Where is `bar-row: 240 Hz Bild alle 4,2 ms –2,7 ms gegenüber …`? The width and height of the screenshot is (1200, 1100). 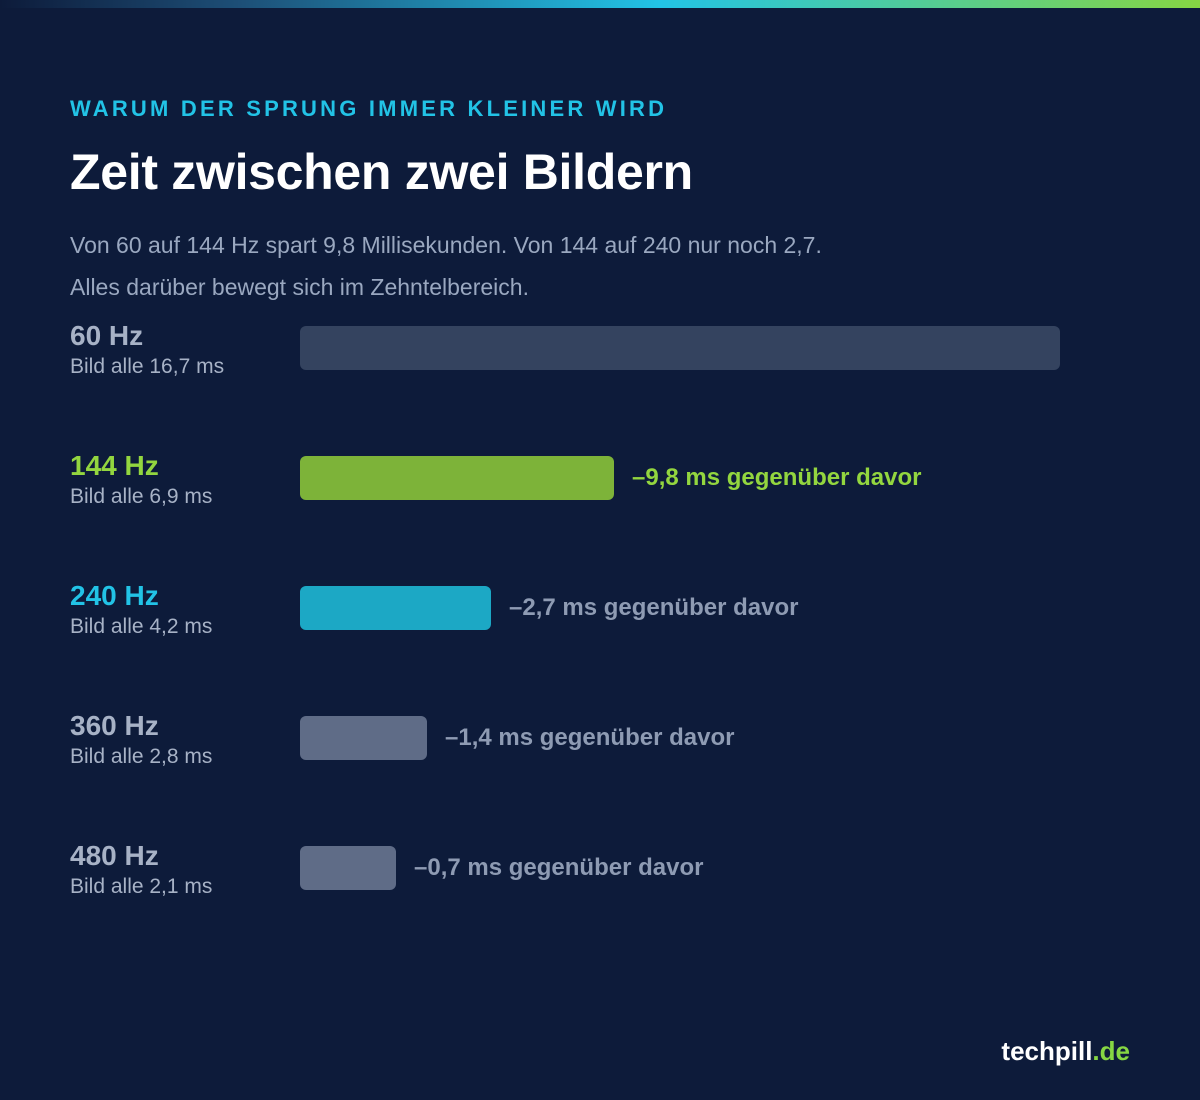
bar-row: 240 Hz Bild alle 4,2 ms –2,7 ms gegenüber … is located at coordinates (600, 630).